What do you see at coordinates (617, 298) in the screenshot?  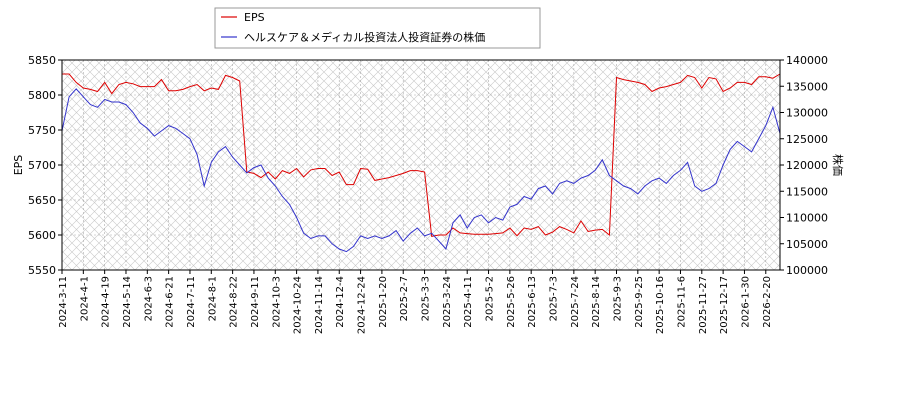 I see `x-tick-label: 2025-9-3` at bounding box center [617, 298].